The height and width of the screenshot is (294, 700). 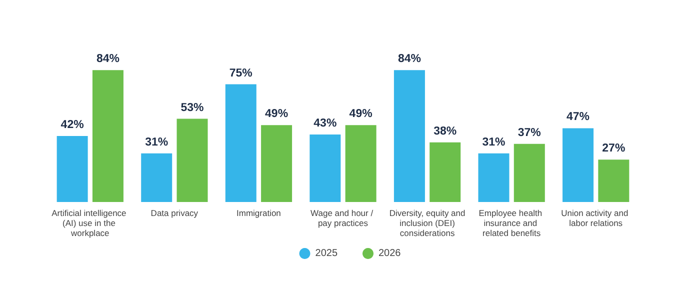 I want to click on x-tick-label: Immigration, so click(x=259, y=213).